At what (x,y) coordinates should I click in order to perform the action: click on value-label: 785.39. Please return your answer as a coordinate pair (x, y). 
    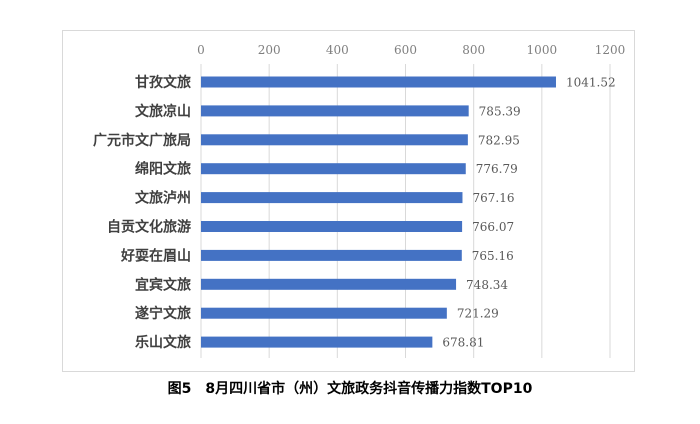
    Looking at the image, I should click on (500, 111).